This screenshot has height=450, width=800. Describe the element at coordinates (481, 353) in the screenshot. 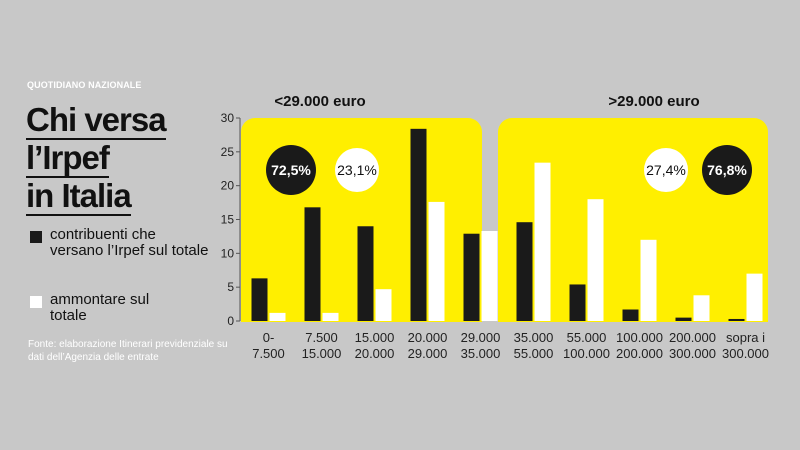

I see `x-tick-label-4-b: 35.000` at that location.